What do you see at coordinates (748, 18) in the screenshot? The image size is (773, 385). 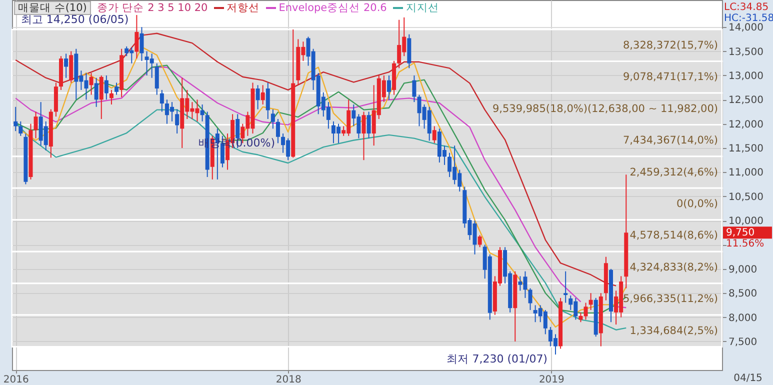 I see `text: HC:-31.58` at bounding box center [748, 18].